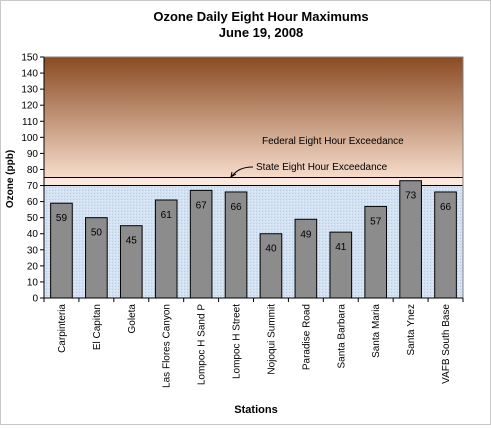 Image resolution: width=491 pixels, height=429 pixels. Describe the element at coordinates (33, 266) in the screenshot. I see `y-tick-label: 20` at that location.